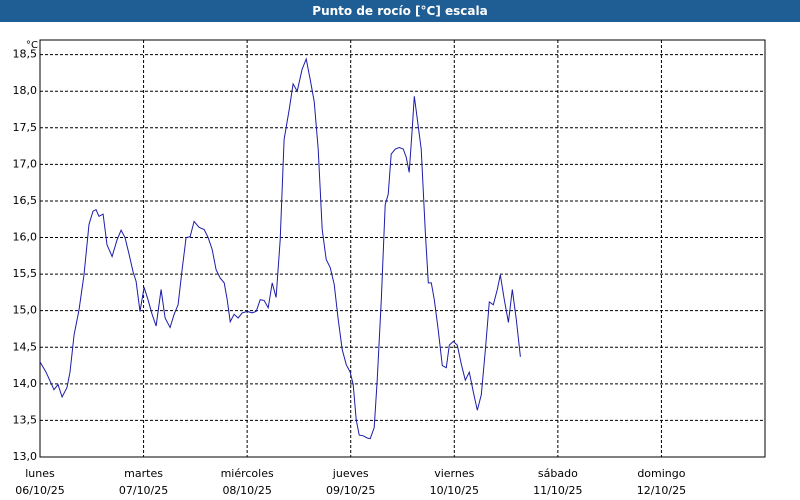  What do you see at coordinates (25, 456) in the screenshot?
I see `y-tick-label: 13,0` at bounding box center [25, 456].